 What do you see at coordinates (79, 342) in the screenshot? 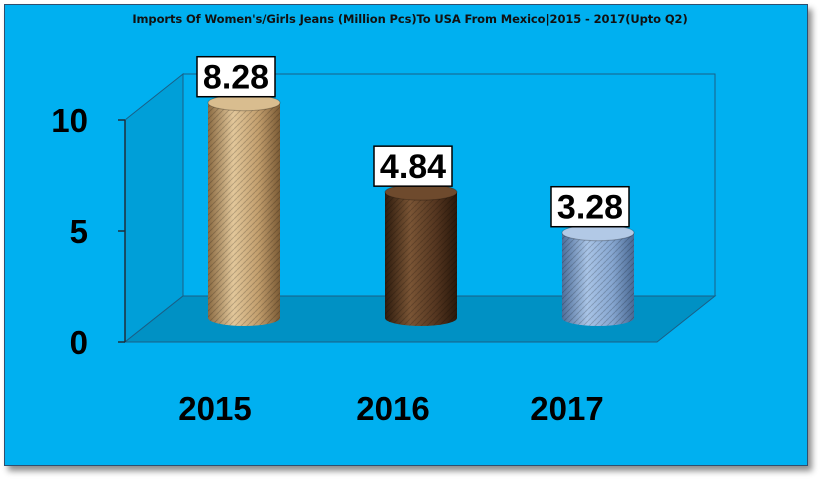
I see `y-tick-label: 0` at bounding box center [79, 342].